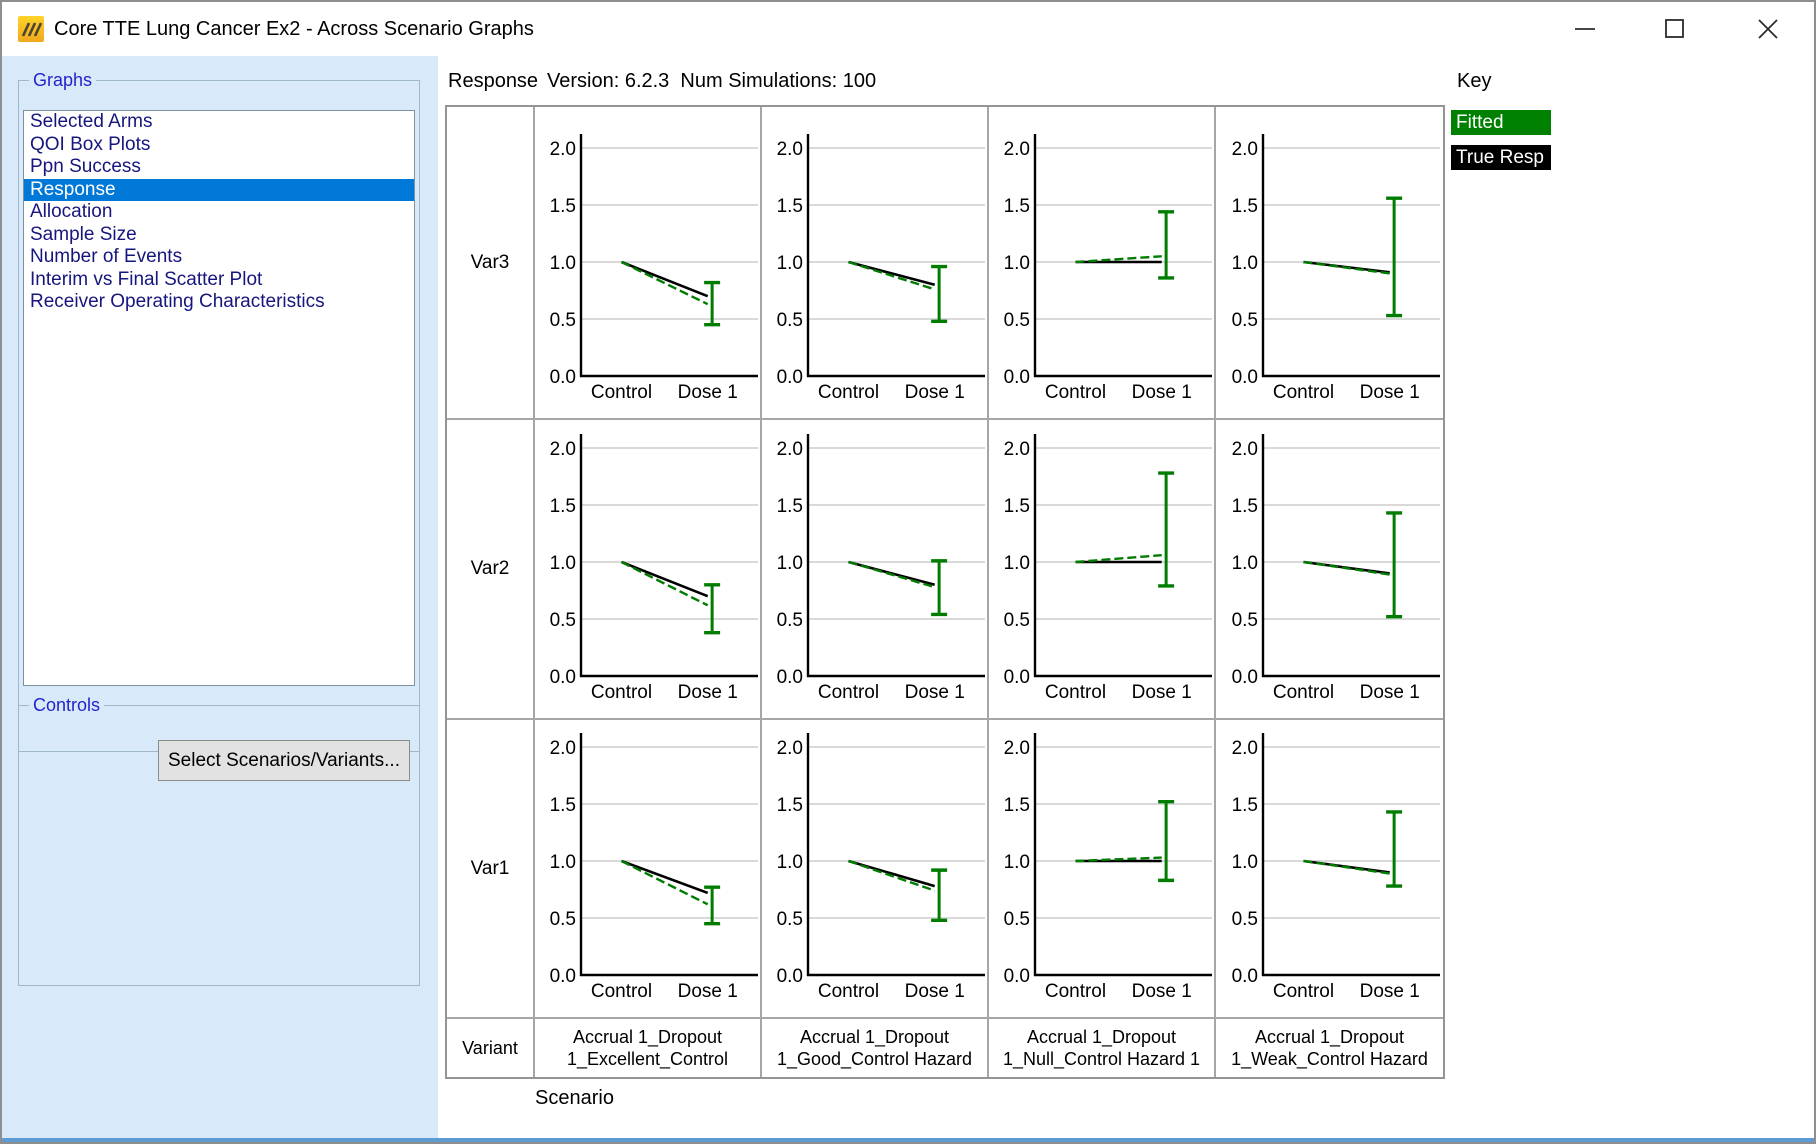  Describe the element at coordinates (875, 1048) in the screenshot. I see `variant-cell-col2: Accrual 1_Dropout 1_Good_Control Hazard` at that location.